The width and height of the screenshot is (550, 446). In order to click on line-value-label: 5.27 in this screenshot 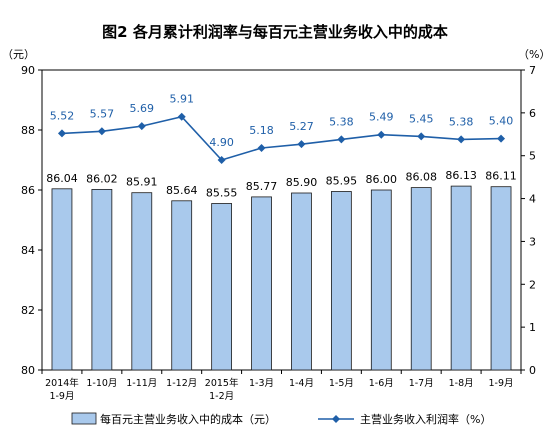, I will do `click(301, 126)`.